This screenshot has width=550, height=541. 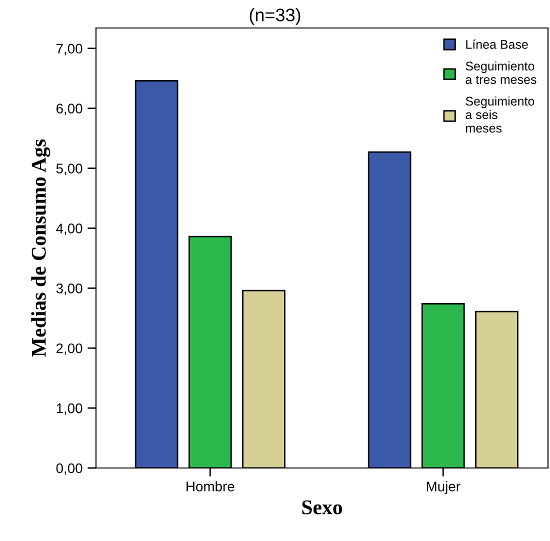 I want to click on y-tick-label: 2,00, so click(x=69, y=349).